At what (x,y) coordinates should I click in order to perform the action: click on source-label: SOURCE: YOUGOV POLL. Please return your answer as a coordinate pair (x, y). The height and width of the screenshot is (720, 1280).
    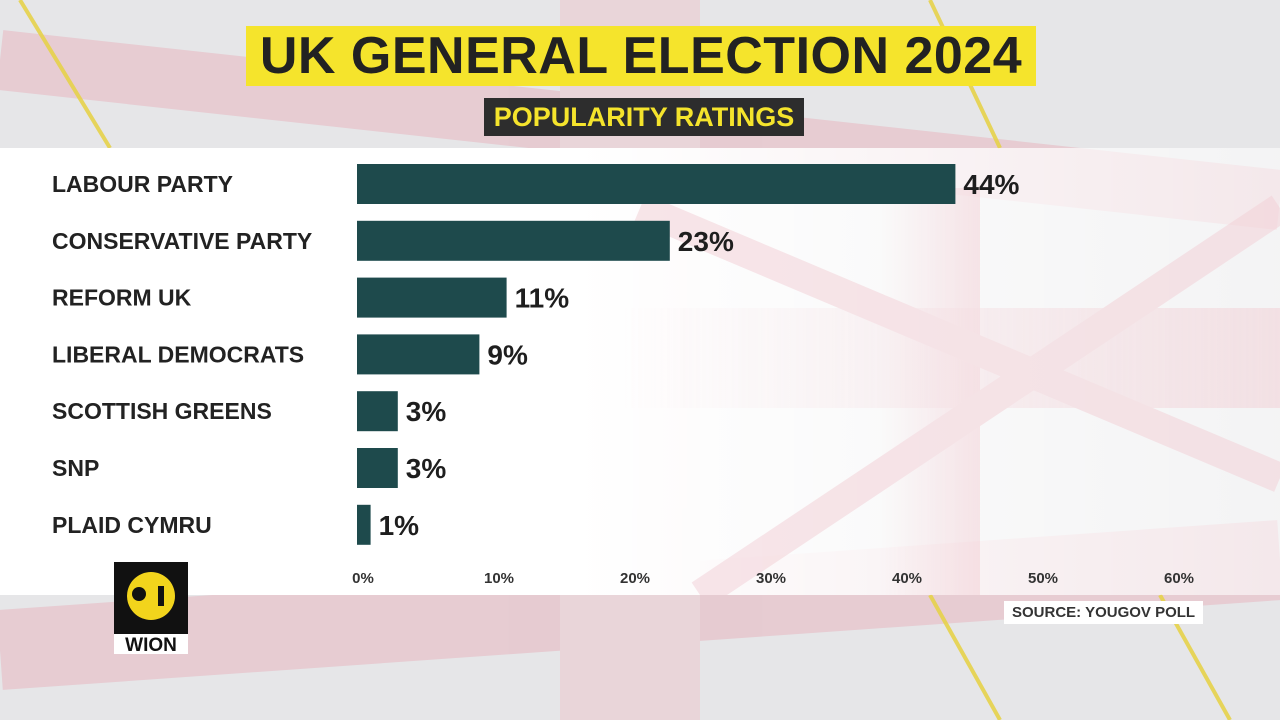
    Looking at the image, I should click on (1104, 612).